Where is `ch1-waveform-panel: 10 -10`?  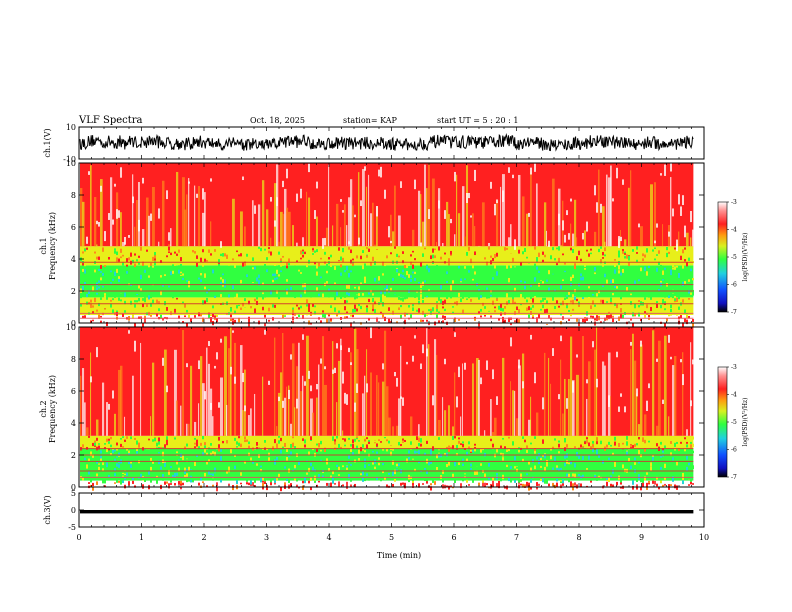 ch1-waveform-panel: 10 -10 is located at coordinates (384, 143).